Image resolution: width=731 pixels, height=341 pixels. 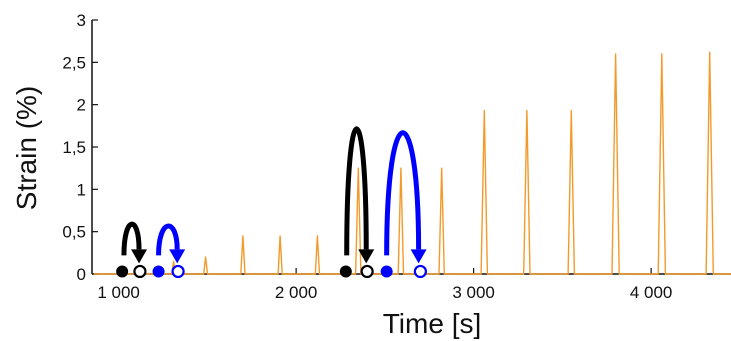 What do you see at coordinates (296, 292) in the screenshot?
I see `x-tick-label: 2 000` at bounding box center [296, 292].